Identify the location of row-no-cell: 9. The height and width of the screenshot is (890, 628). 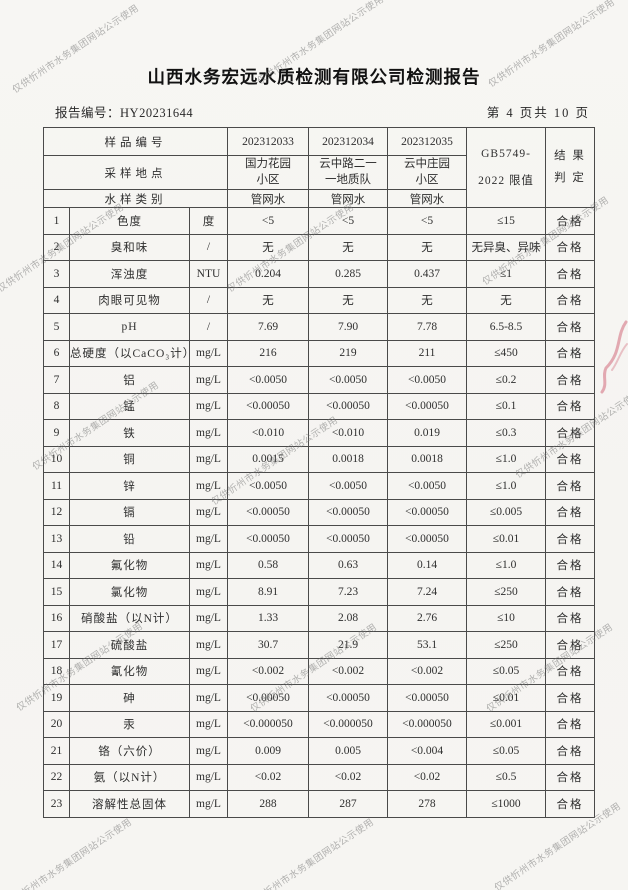
(56, 433).